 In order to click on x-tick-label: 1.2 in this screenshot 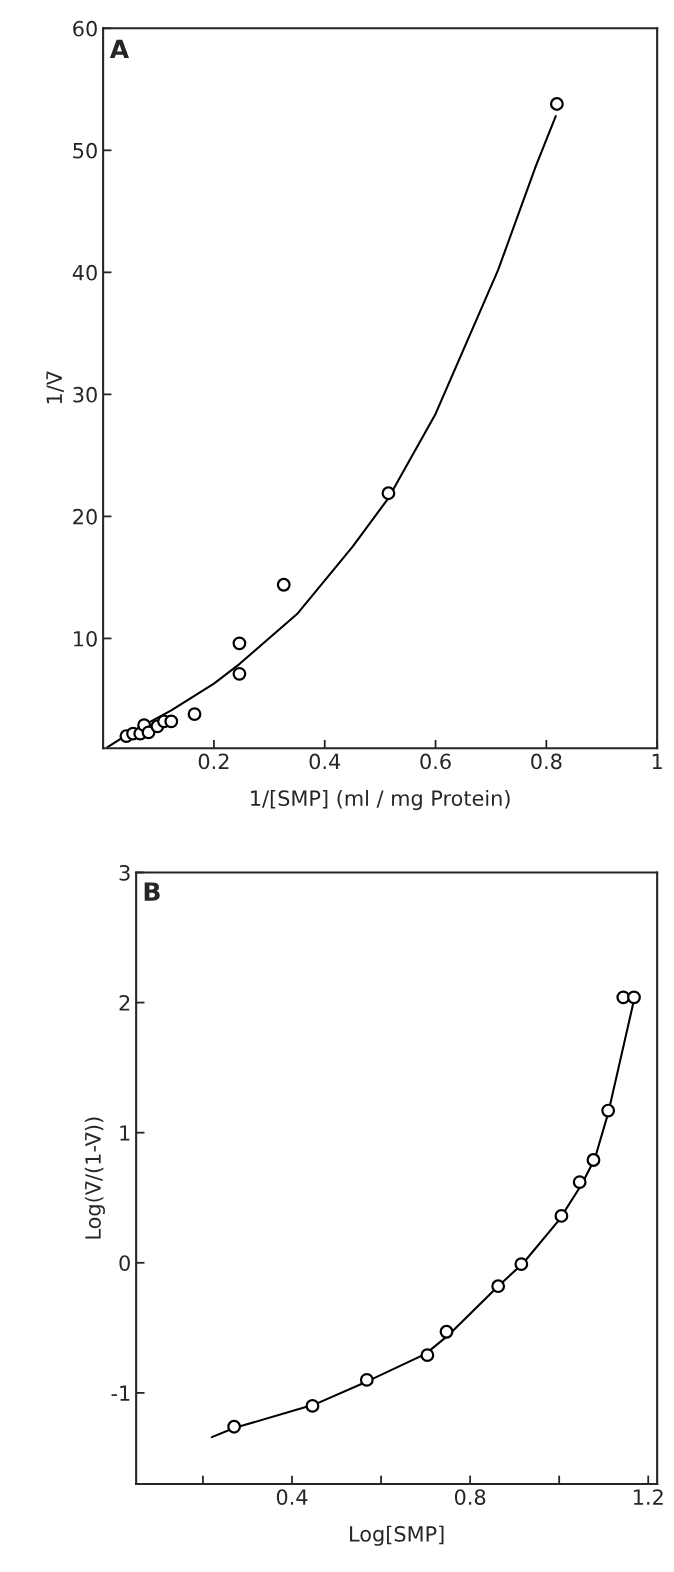, I will do `click(648, 1497)`.